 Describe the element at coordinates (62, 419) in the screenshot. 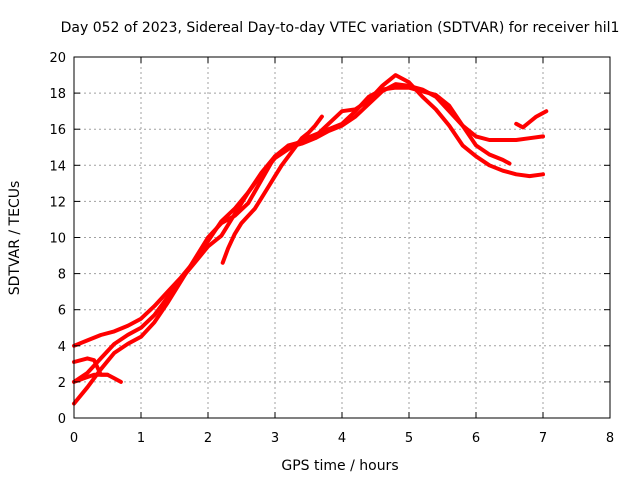

I see `y-tick-label: 0` at that location.